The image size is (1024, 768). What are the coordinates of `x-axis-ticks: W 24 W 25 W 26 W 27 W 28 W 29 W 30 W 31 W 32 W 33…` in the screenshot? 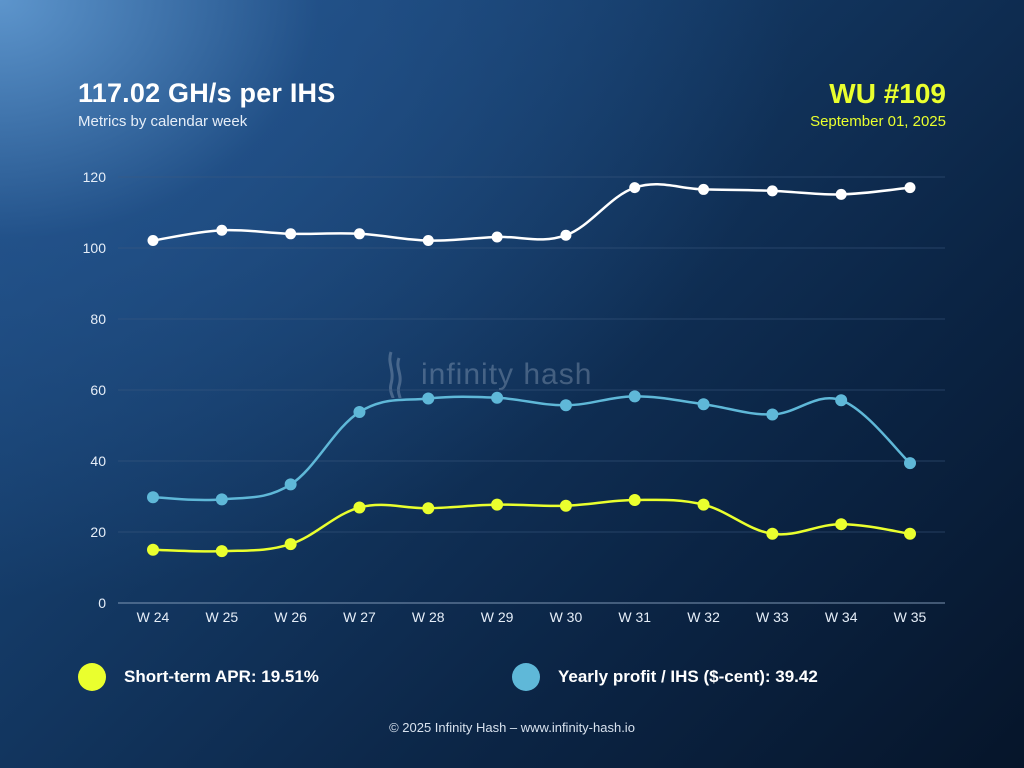 It's located at (532, 617).